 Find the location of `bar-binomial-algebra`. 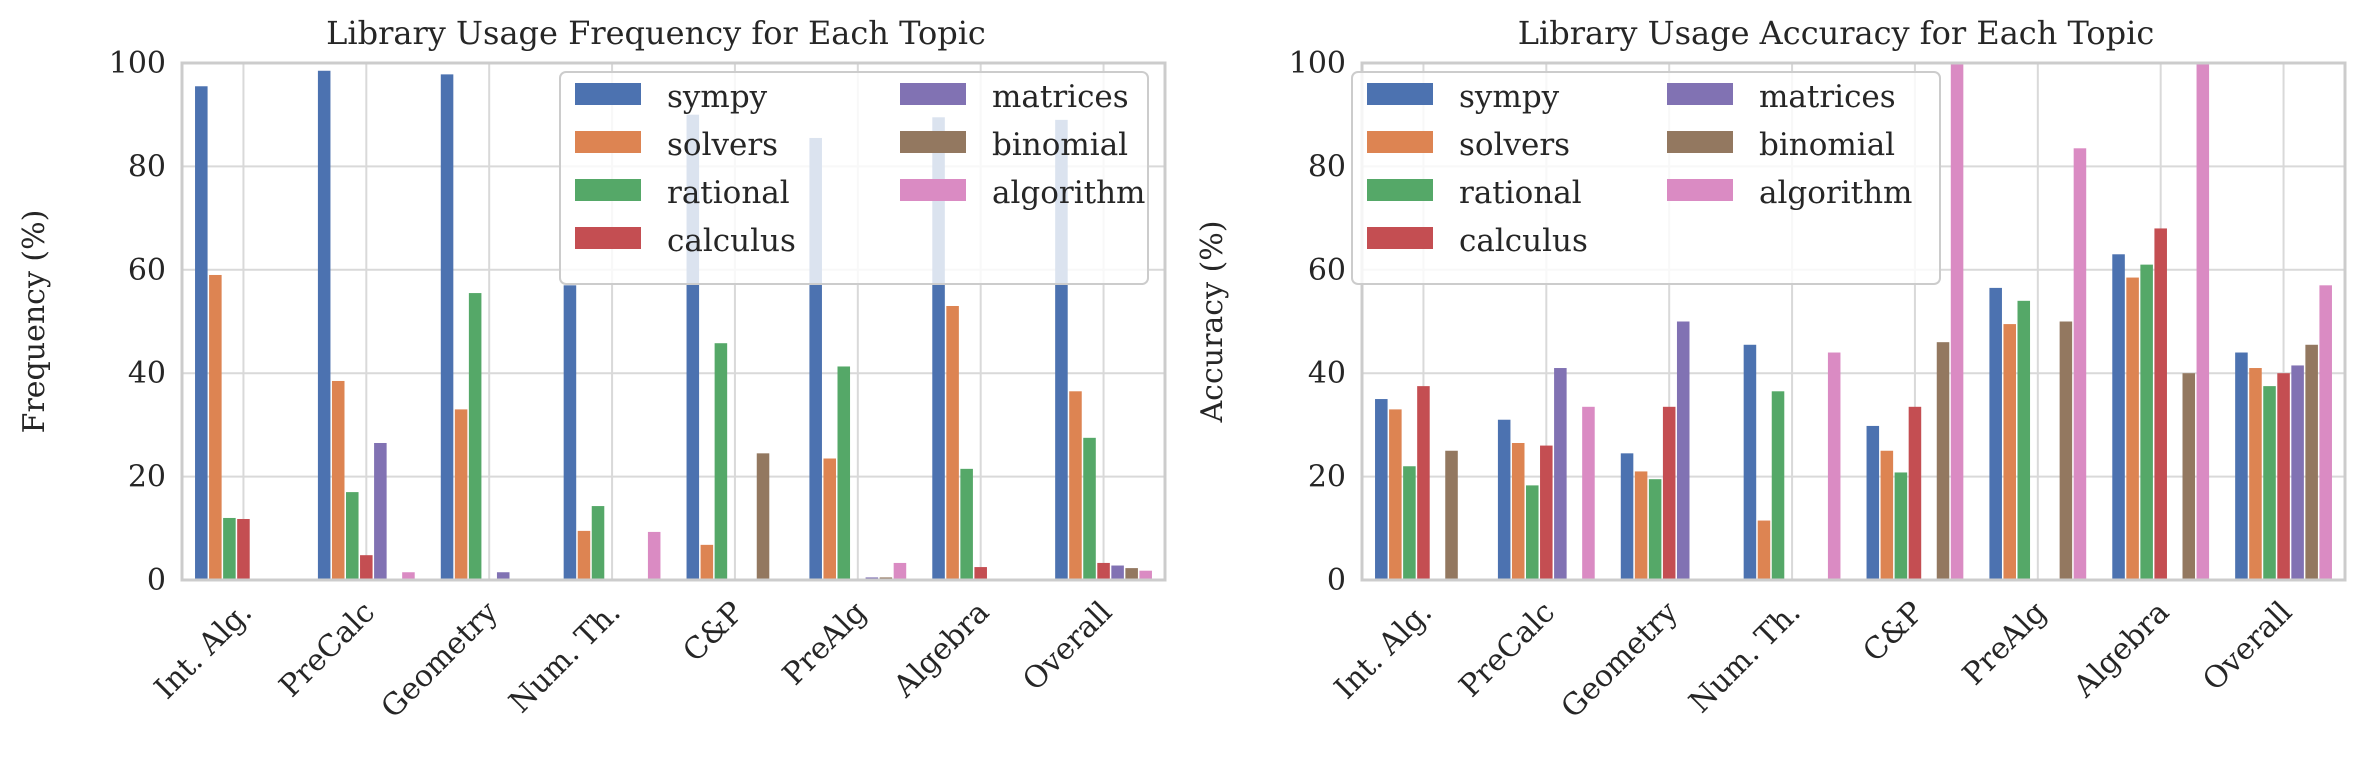

bar-binomial-algebra is located at coordinates (2189, 476).